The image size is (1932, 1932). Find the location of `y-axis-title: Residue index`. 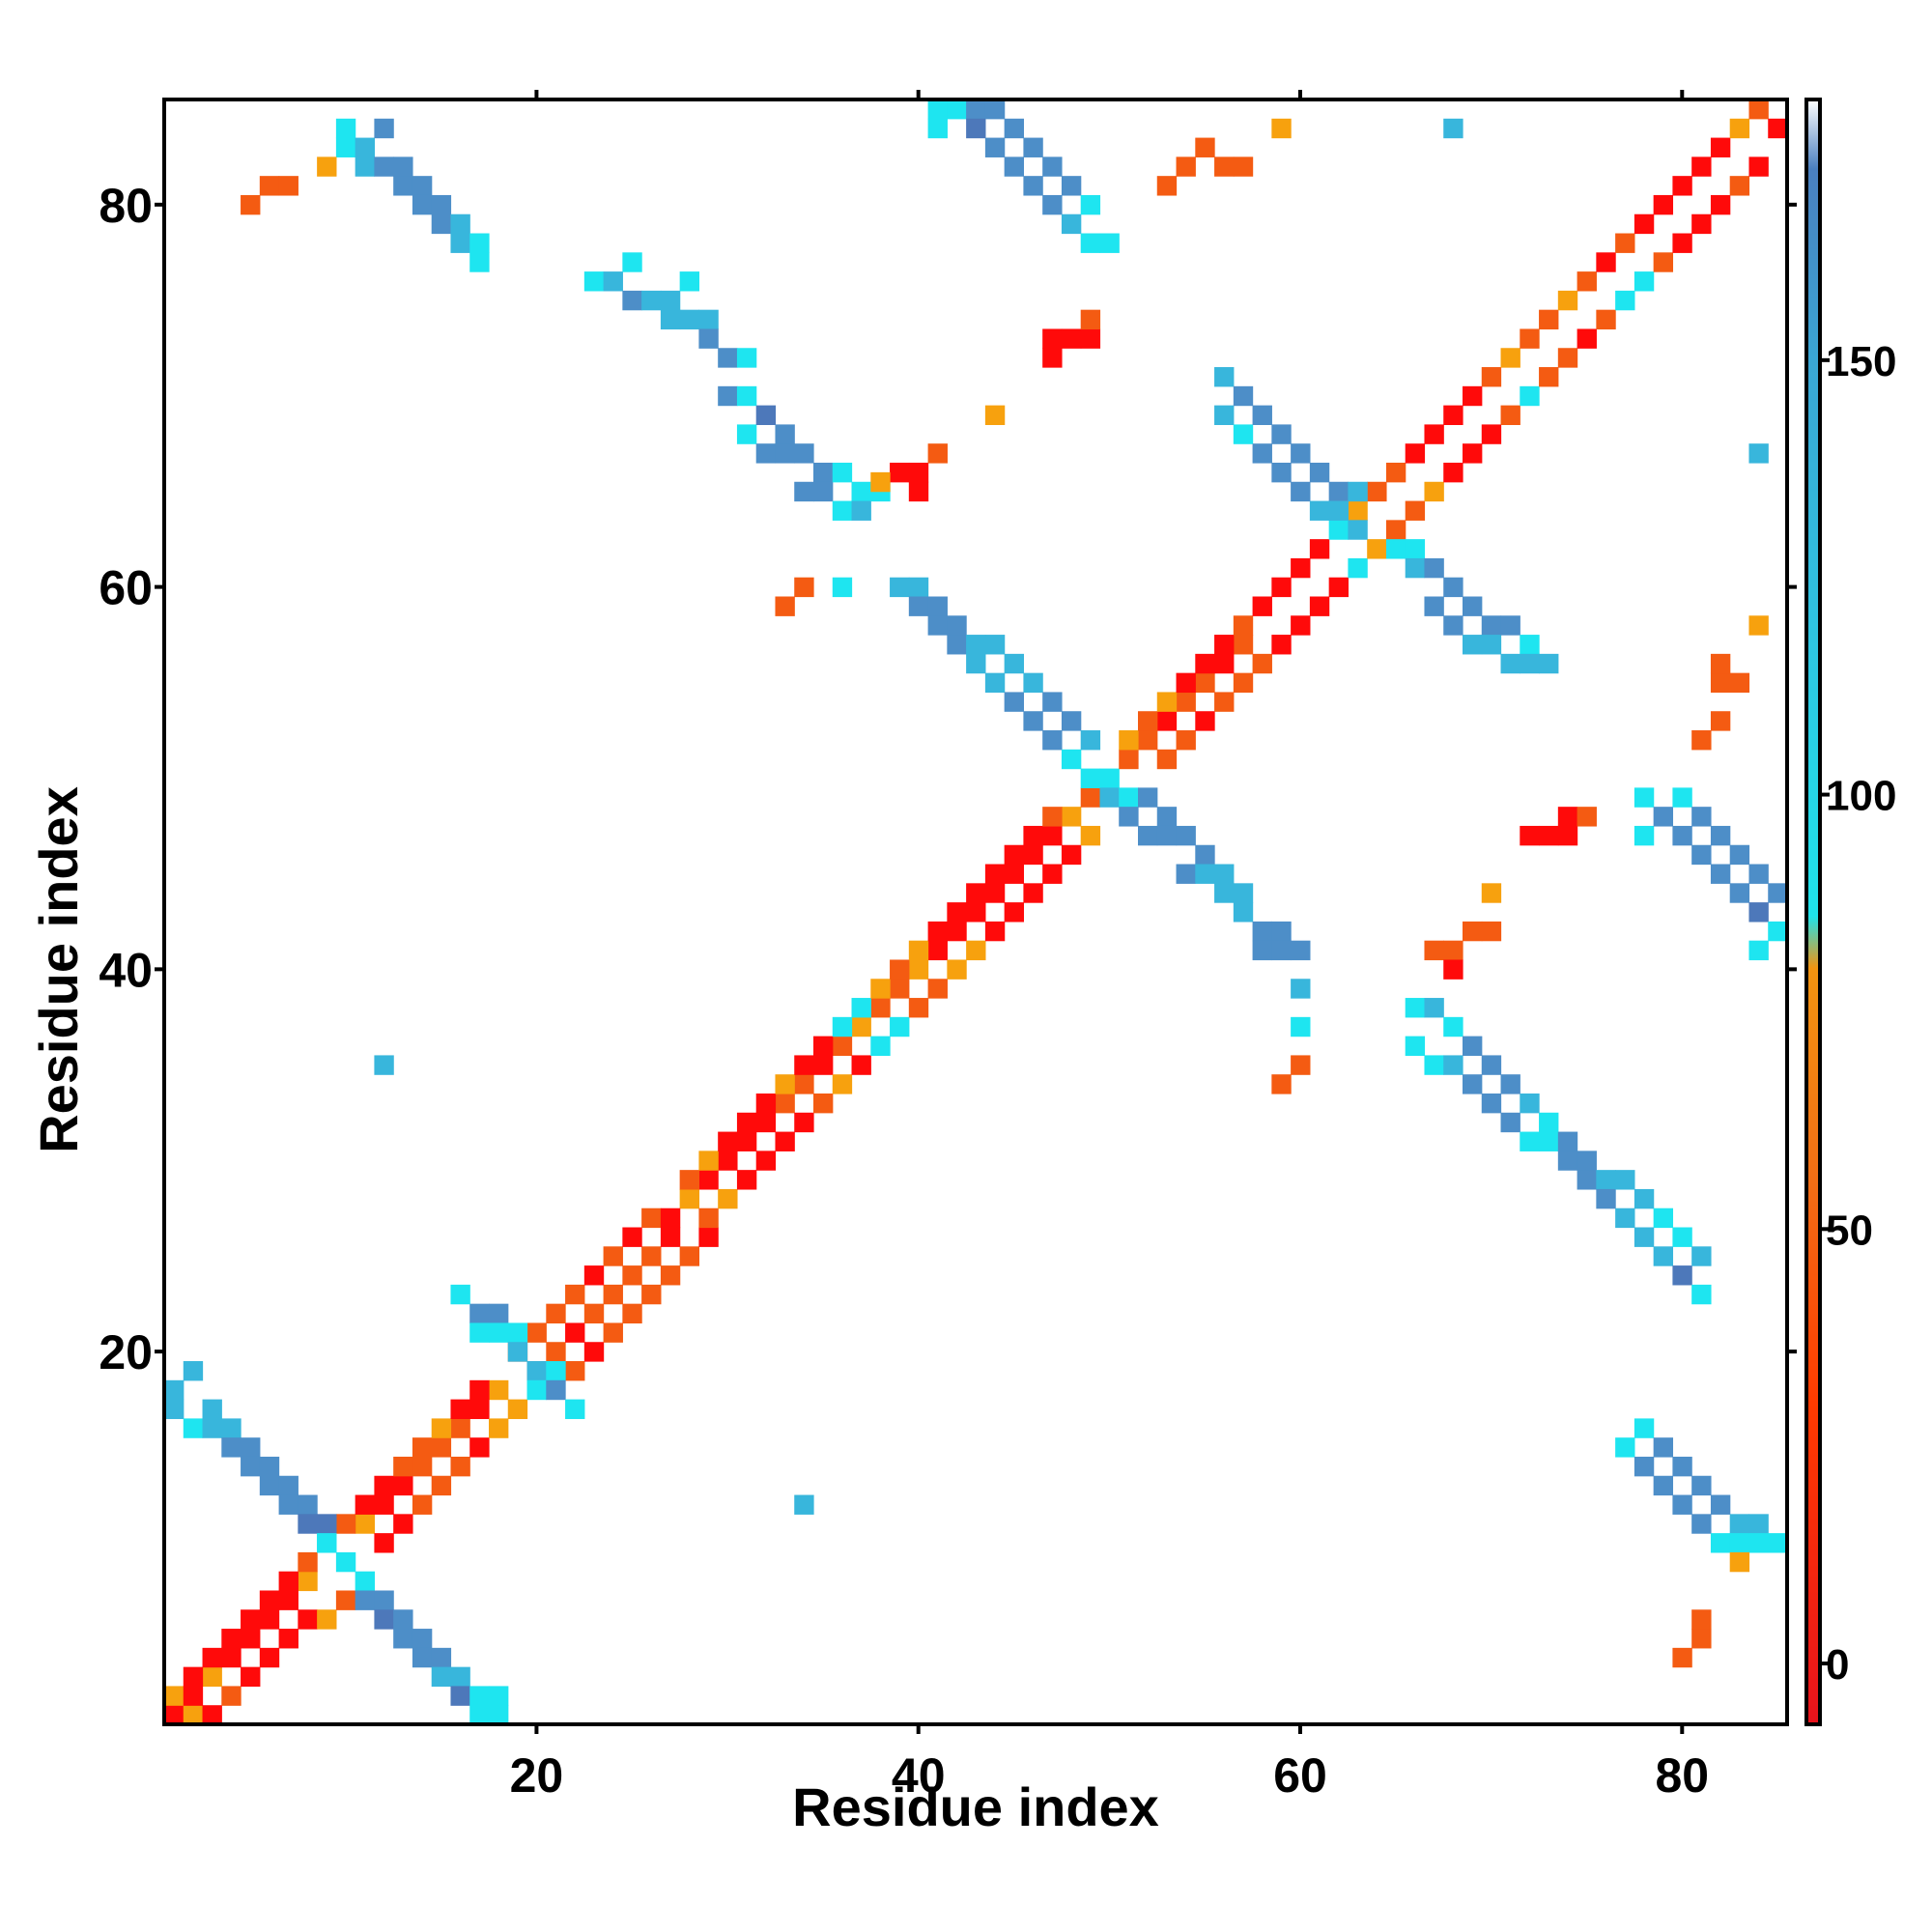

y-axis-title: Residue index is located at coordinates (58, 969).